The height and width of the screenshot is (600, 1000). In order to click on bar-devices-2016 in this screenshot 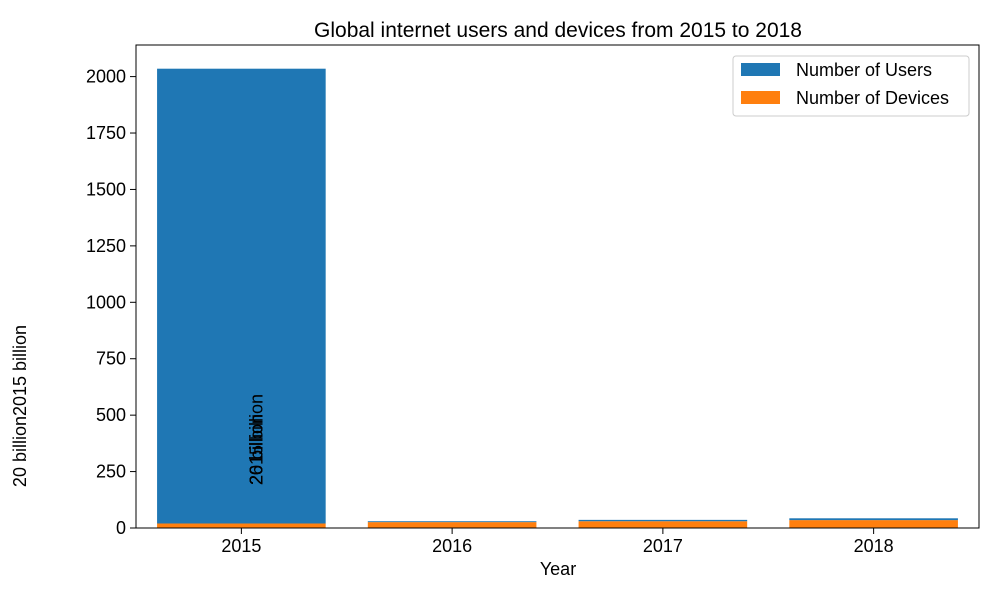, I will do `click(452, 525)`.